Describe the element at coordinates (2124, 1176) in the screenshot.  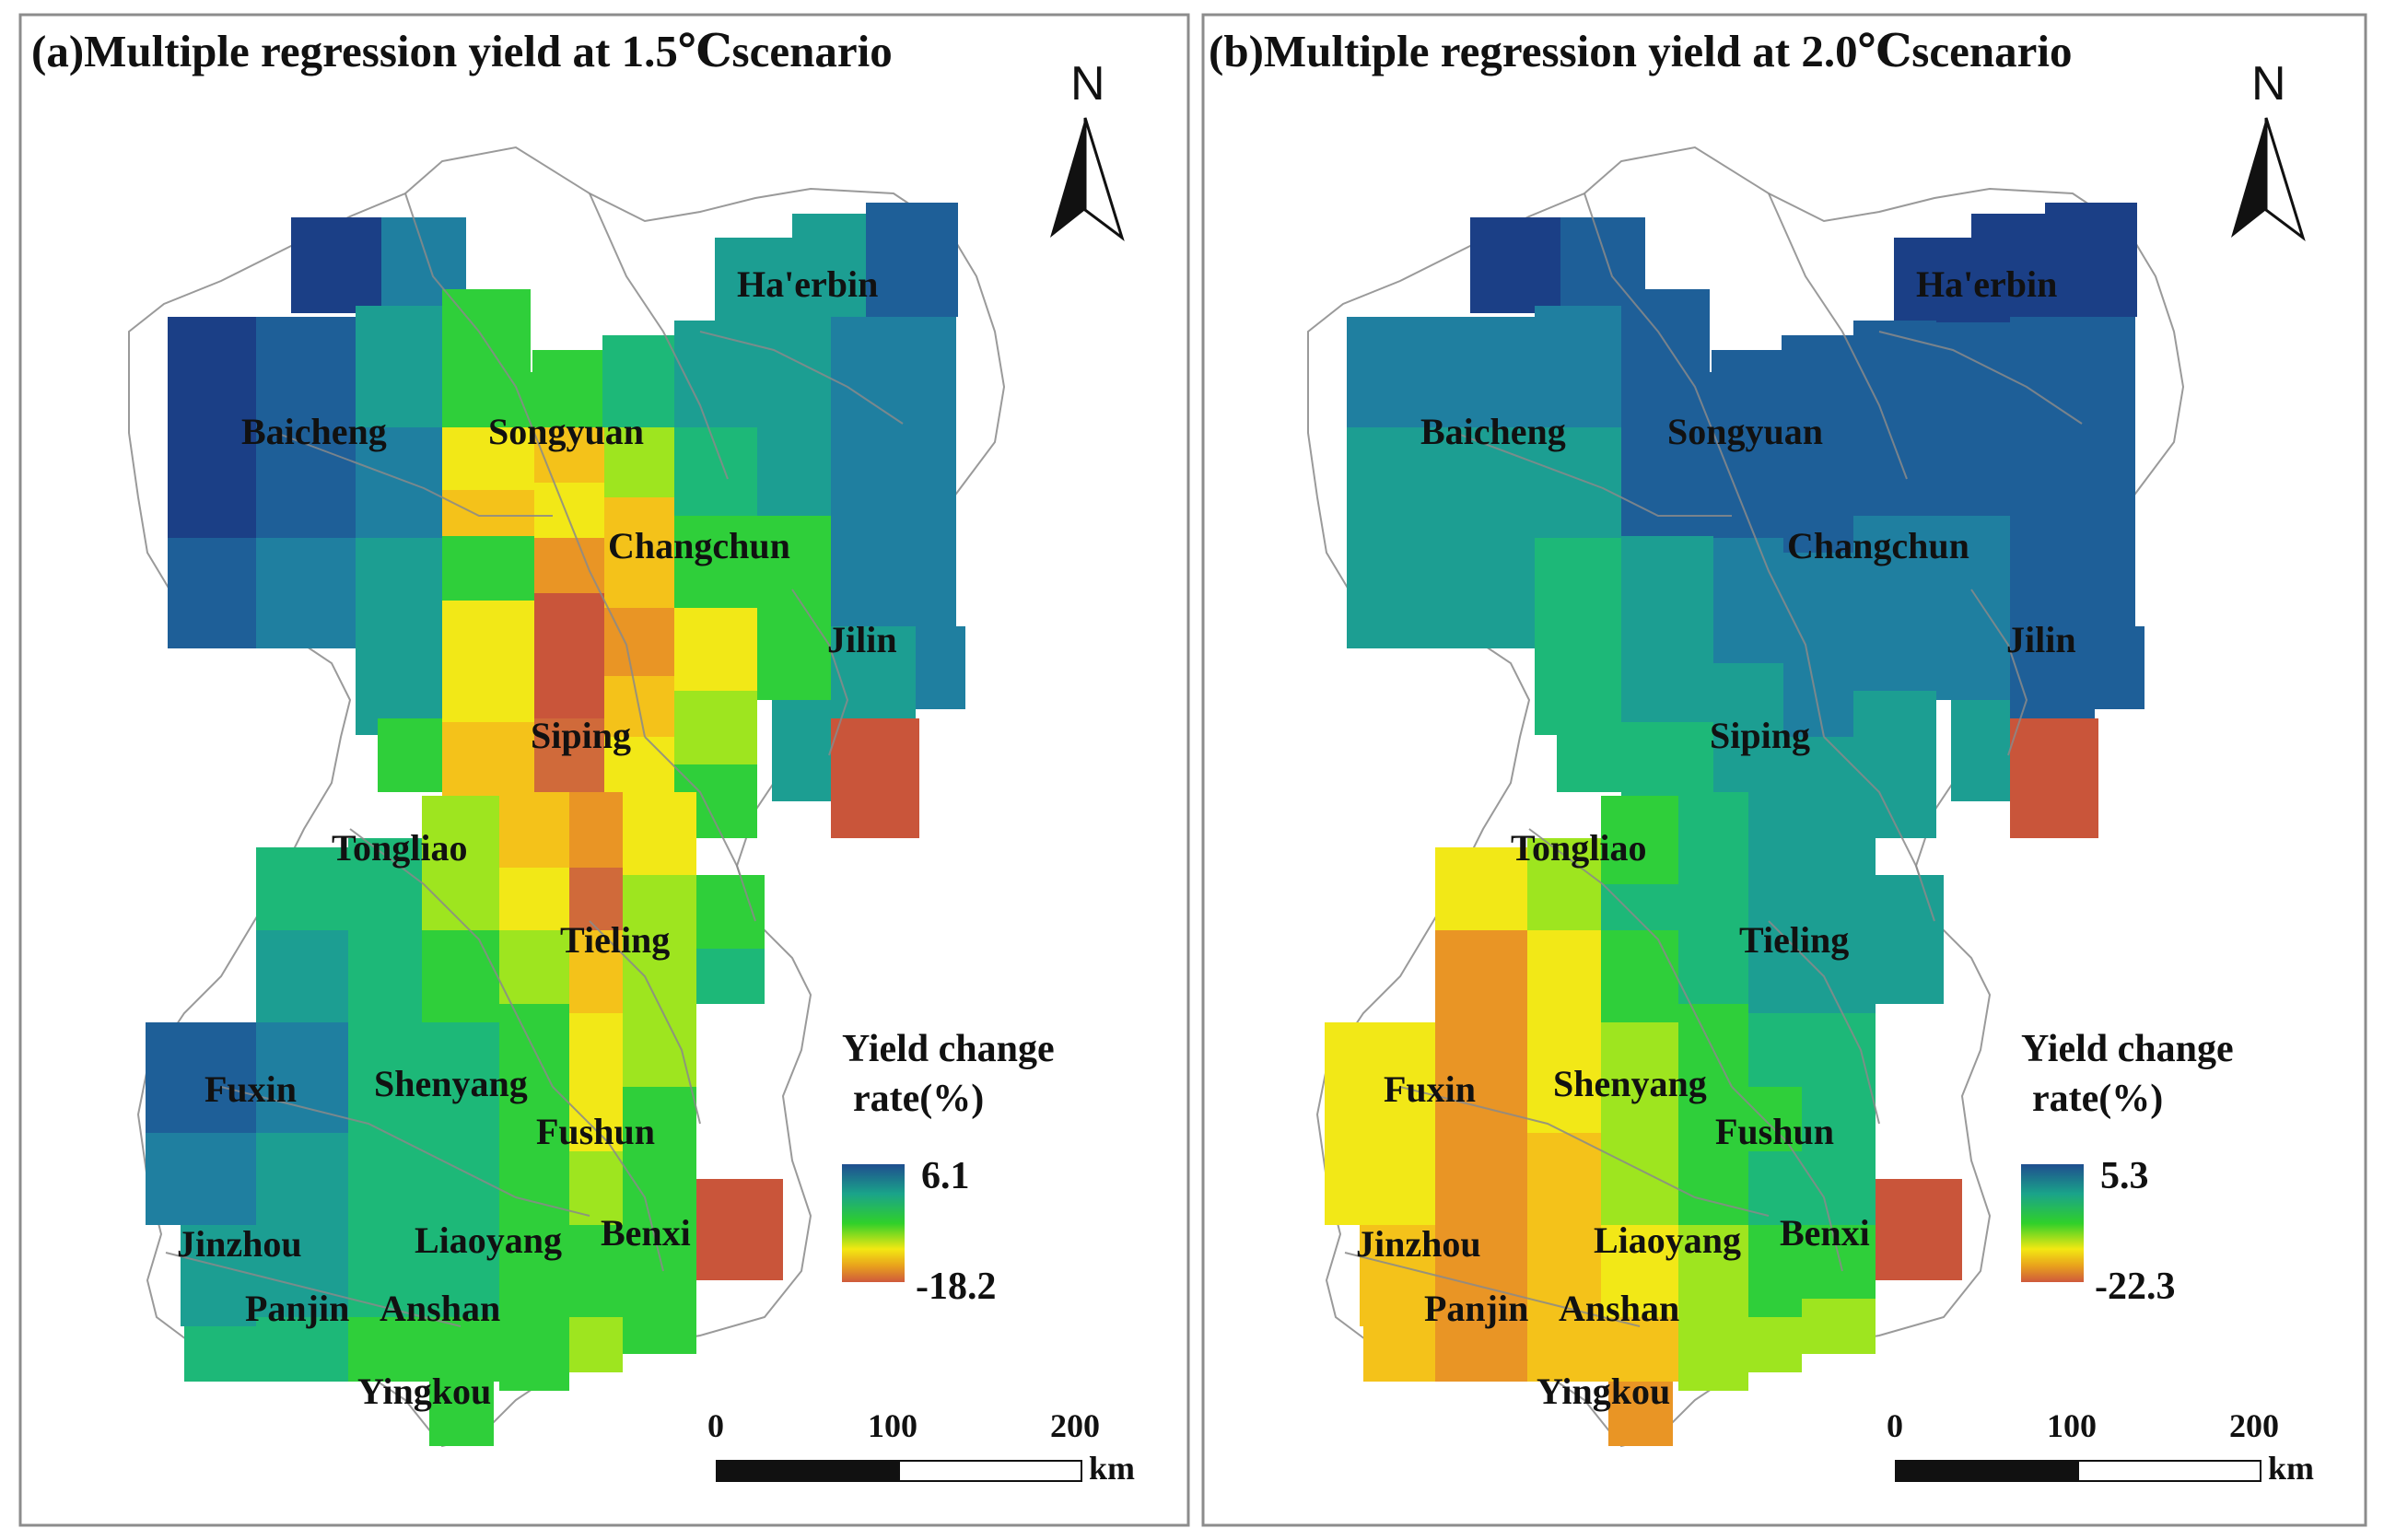
I see `legend-max-value: 5.3` at that location.